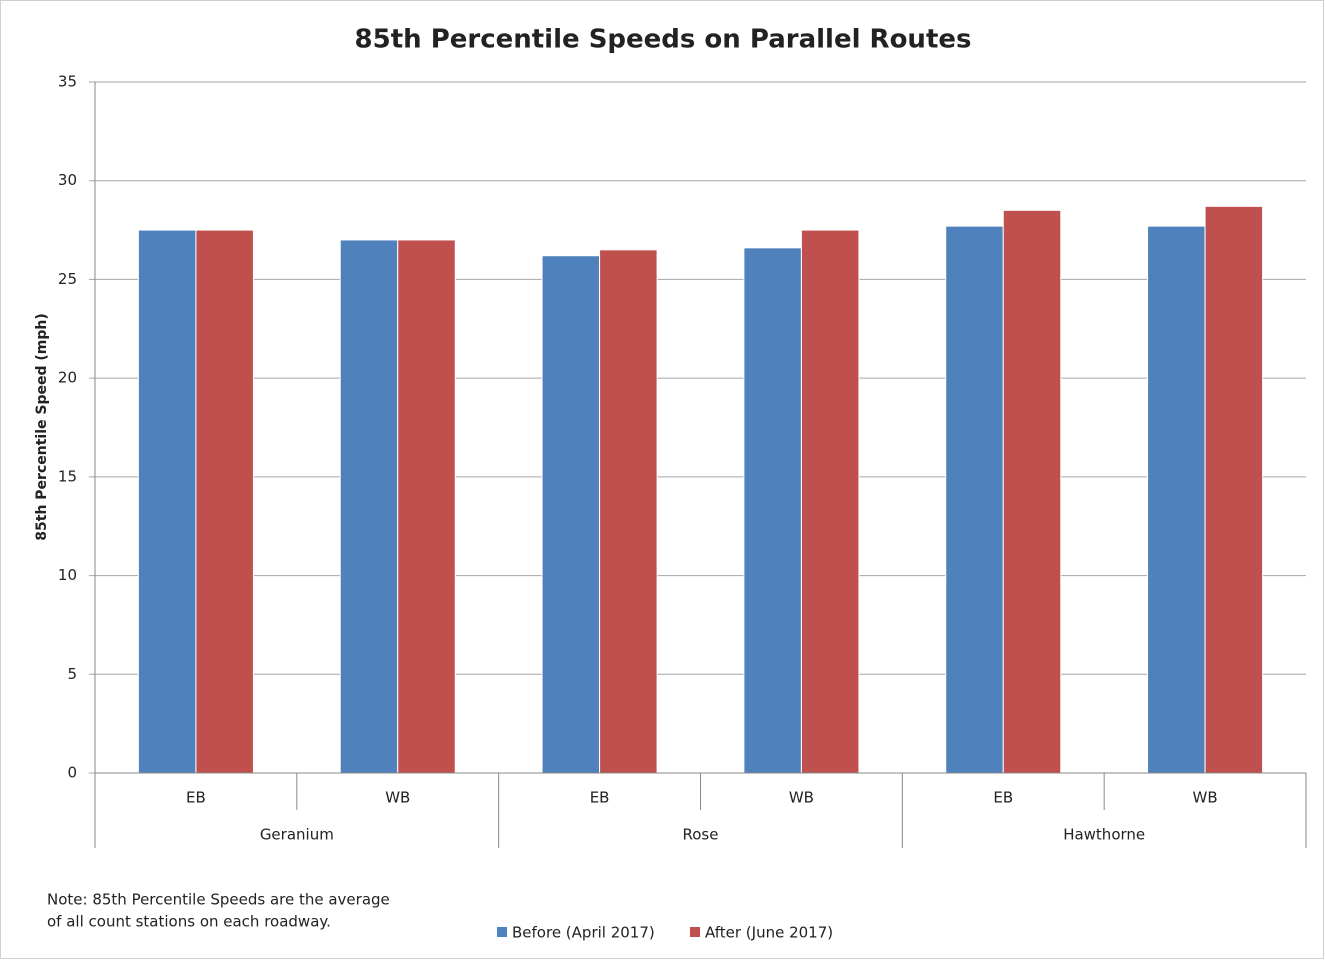  What do you see at coordinates (189, 922) in the screenshot?
I see `note-line: of all count stations on each roadway.` at bounding box center [189, 922].